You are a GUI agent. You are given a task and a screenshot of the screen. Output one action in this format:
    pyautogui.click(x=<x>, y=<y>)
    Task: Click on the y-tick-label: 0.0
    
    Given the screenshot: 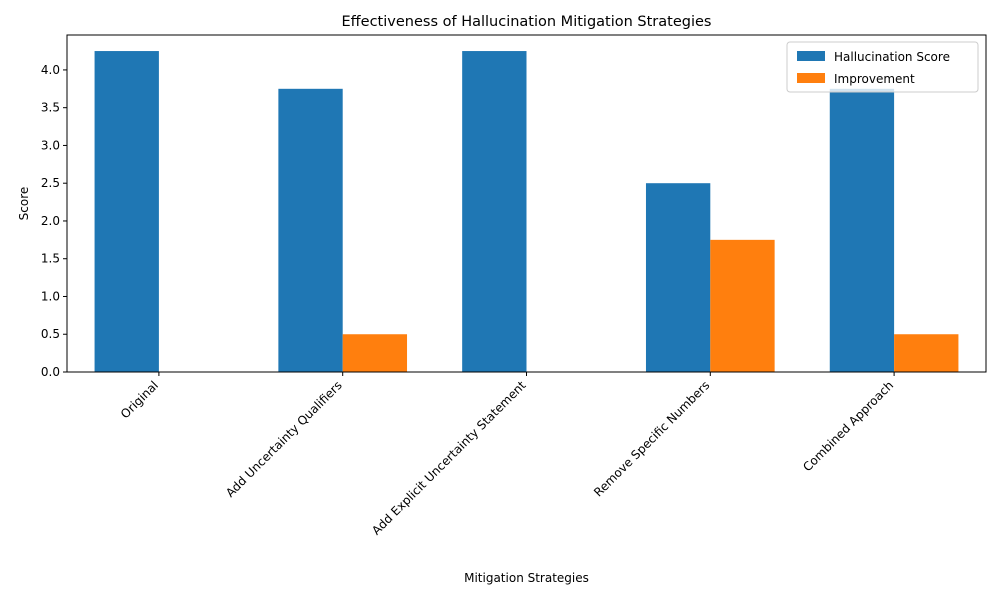 What is the action you would take?
    pyautogui.click(x=50, y=372)
    